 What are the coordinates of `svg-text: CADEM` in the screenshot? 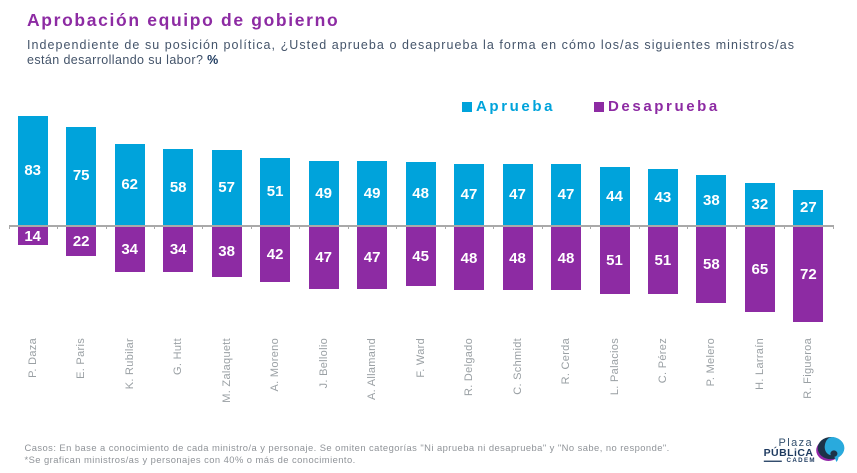 It's located at (801, 460).